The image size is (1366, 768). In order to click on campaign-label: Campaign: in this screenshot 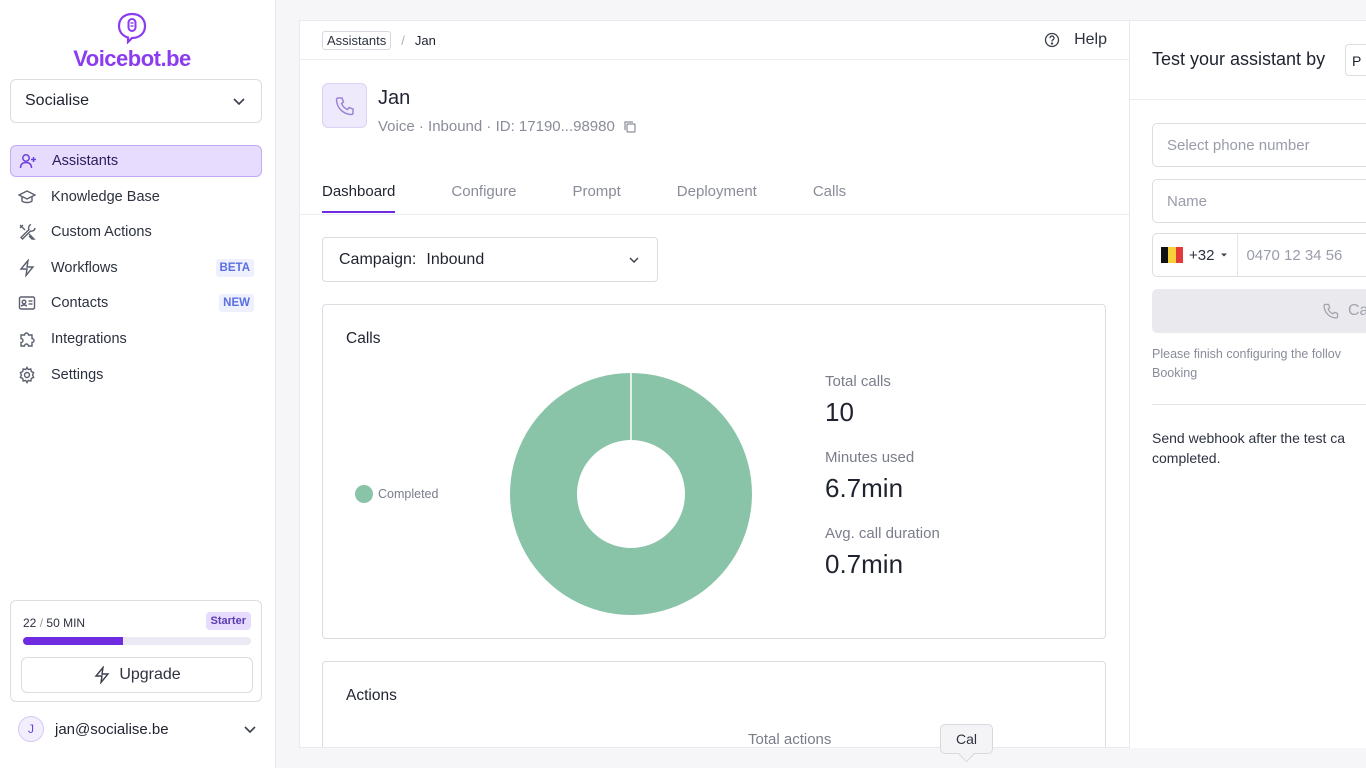, I will do `click(378, 259)`.